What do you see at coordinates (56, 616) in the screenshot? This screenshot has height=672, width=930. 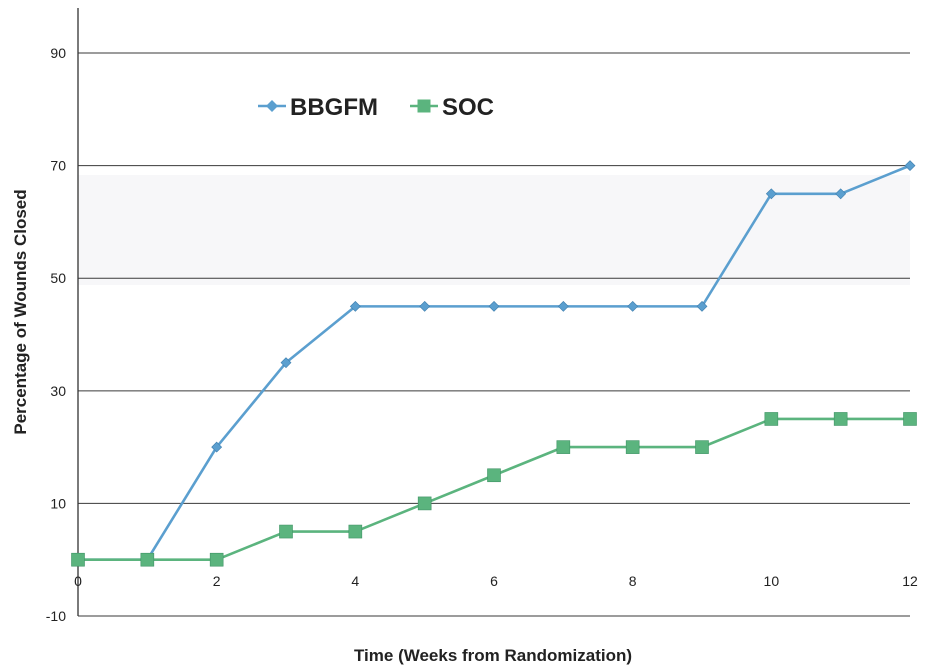 I see `y-tick-label: -10` at bounding box center [56, 616].